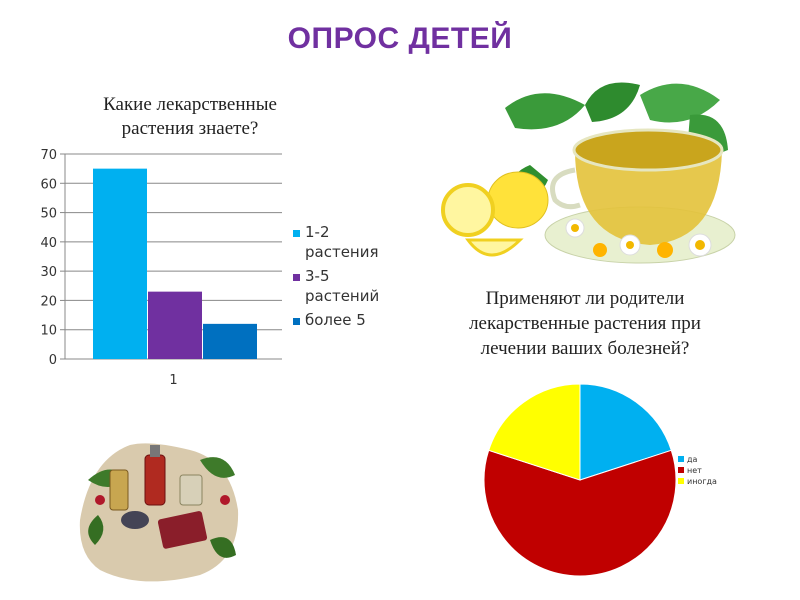 This screenshot has height=600, width=800. What do you see at coordinates (335, 320) in the screenshot?
I see `legend-label: более 5` at bounding box center [335, 320].